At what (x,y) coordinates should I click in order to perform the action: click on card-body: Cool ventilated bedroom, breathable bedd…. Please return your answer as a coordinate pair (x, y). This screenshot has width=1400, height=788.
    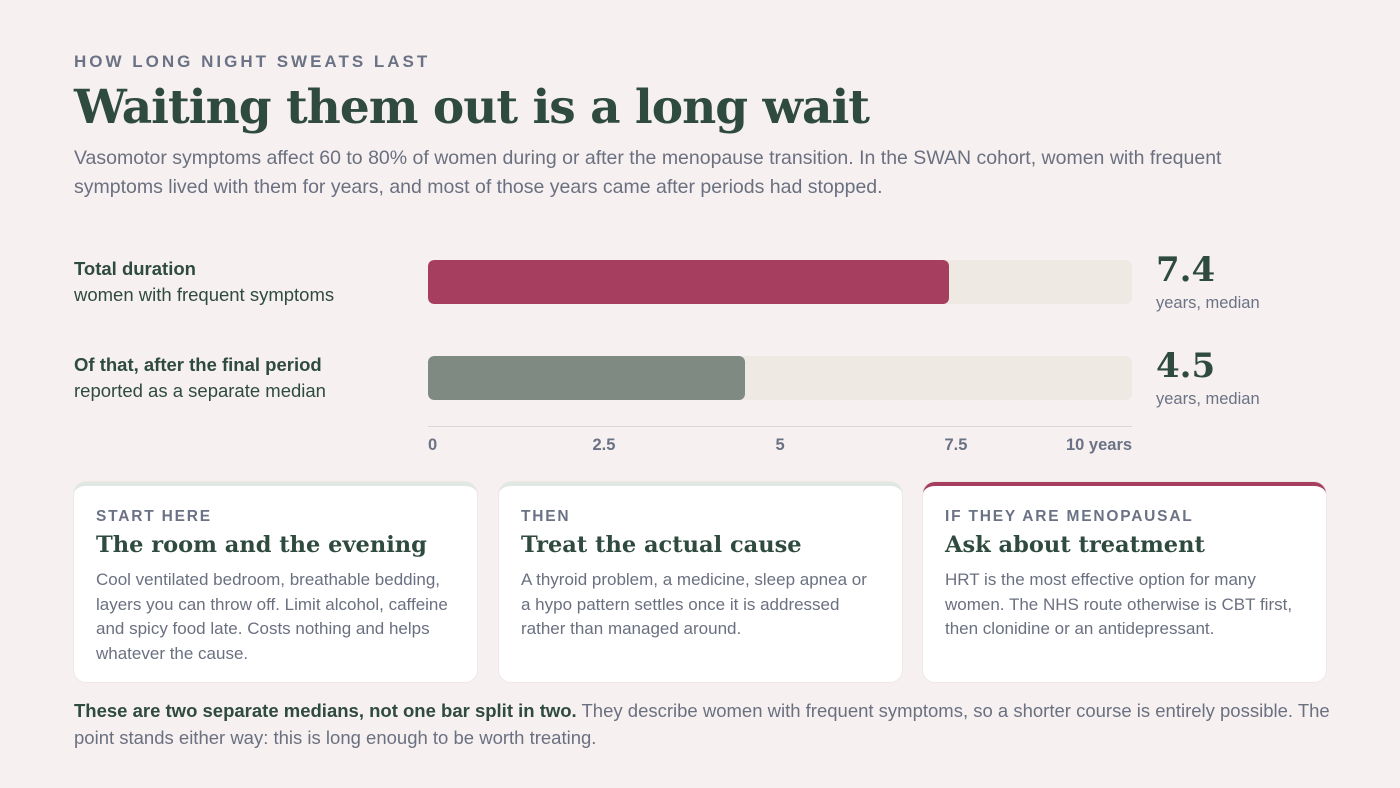
    Looking at the image, I should click on (272, 616).